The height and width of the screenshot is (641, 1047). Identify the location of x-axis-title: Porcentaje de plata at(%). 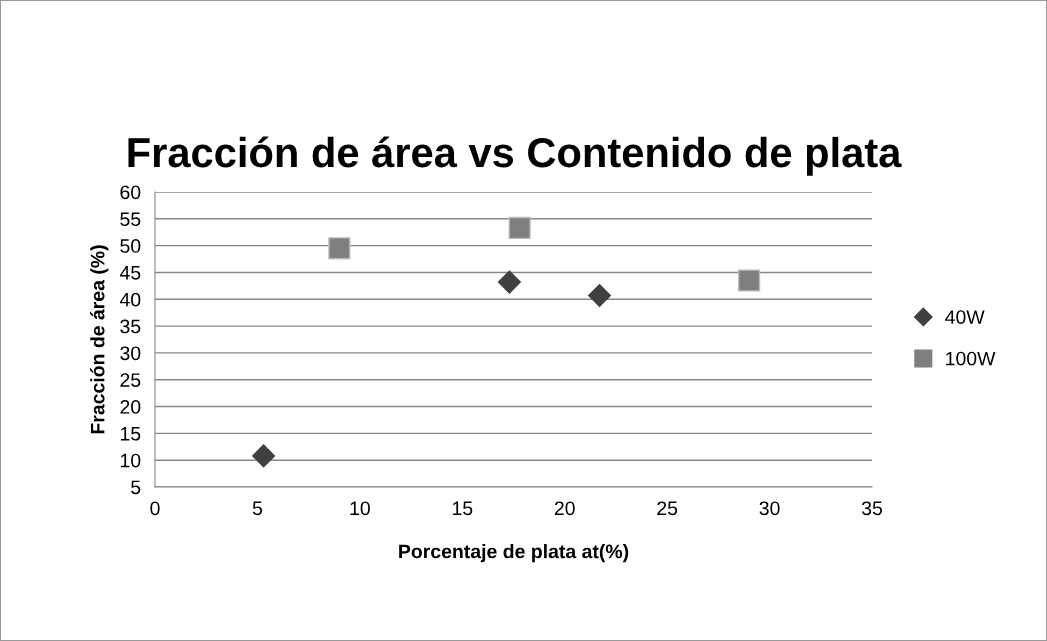
(514, 553).